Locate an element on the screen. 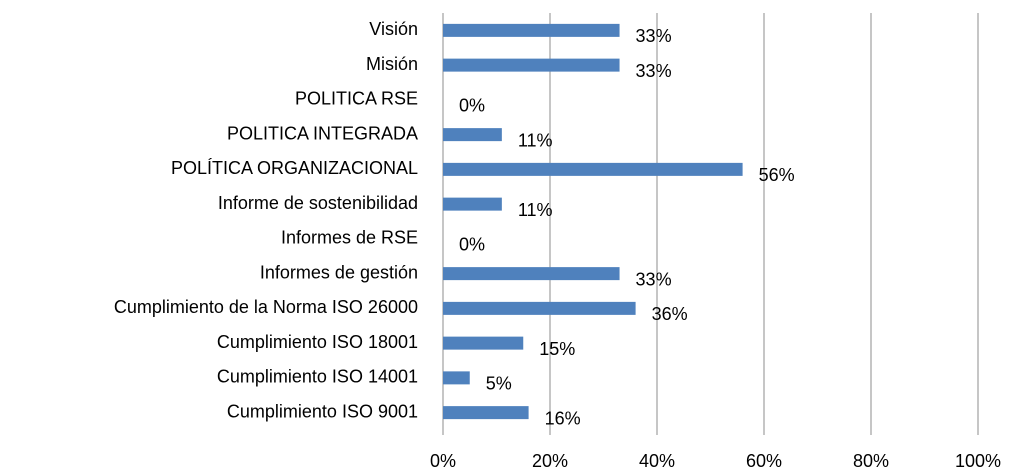  y-tick-label: Cumplimiento de la Norma ISO 26000 is located at coordinates (266, 307).